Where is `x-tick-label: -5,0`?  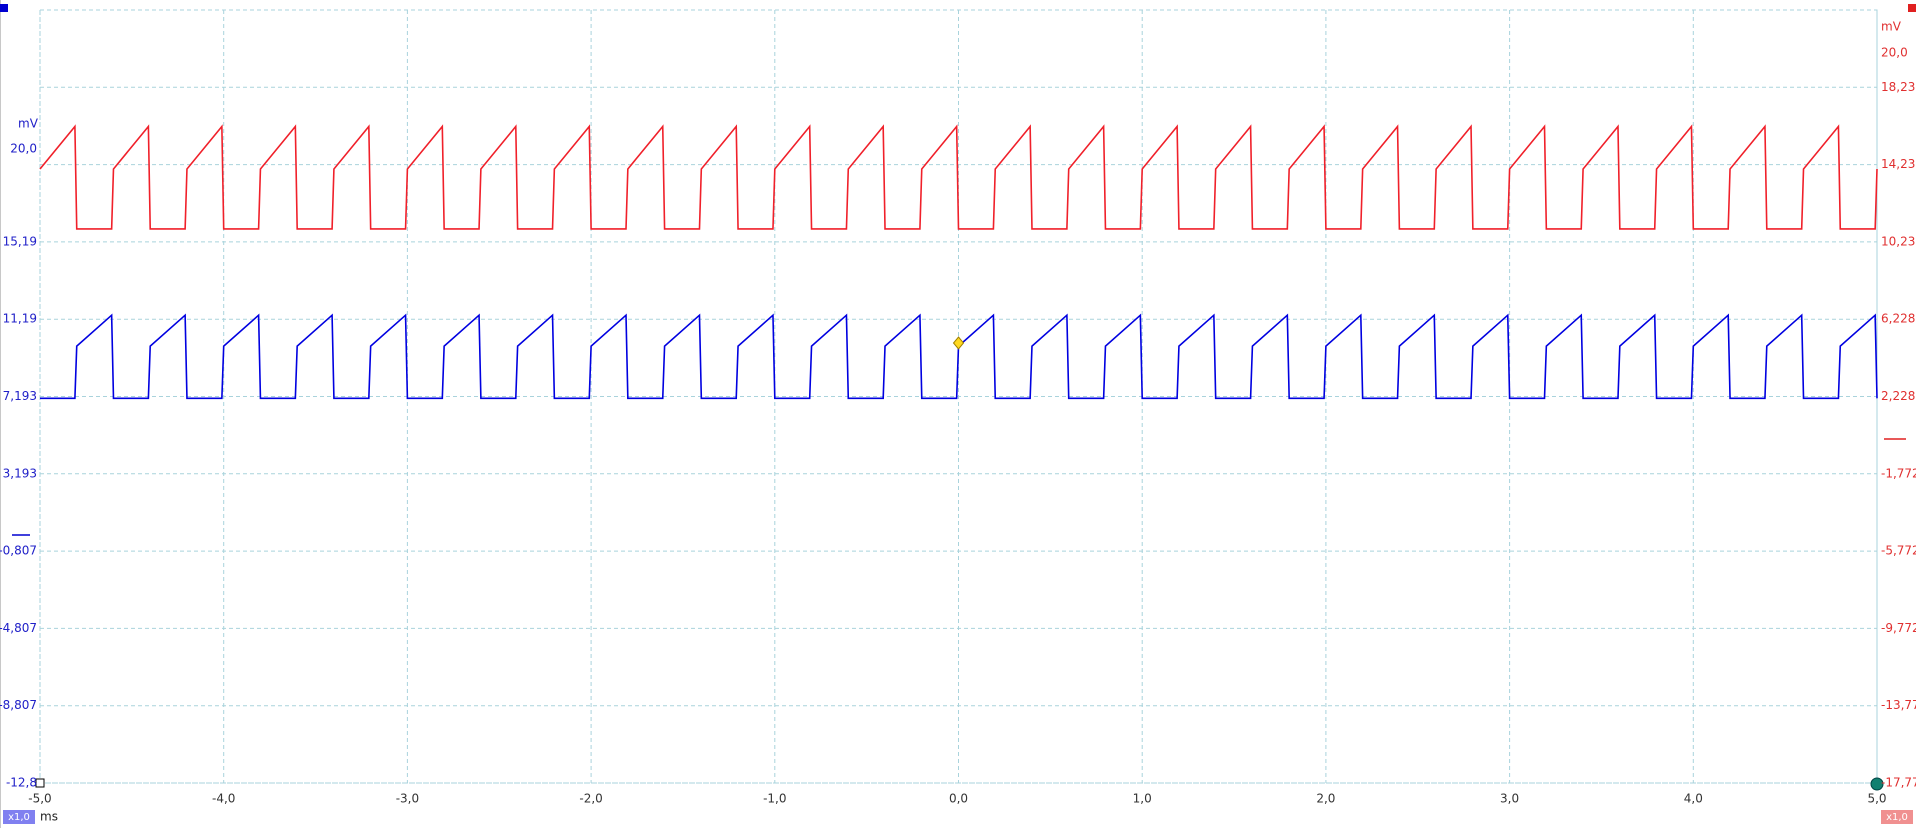
x-tick-label: -5,0 is located at coordinates (39, 799).